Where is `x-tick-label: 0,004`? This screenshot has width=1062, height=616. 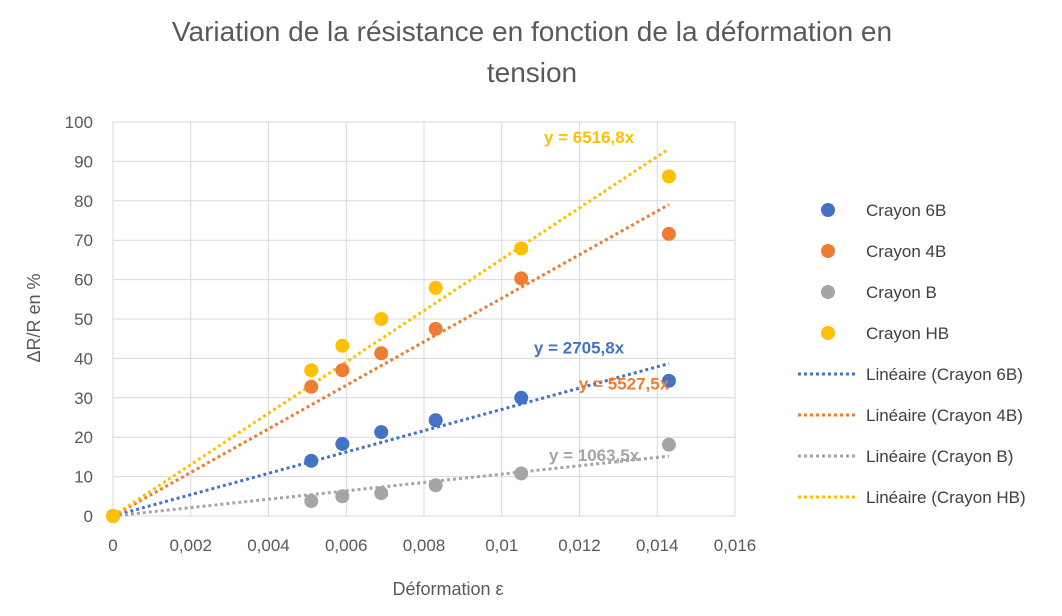
x-tick-label: 0,004 is located at coordinates (268, 545).